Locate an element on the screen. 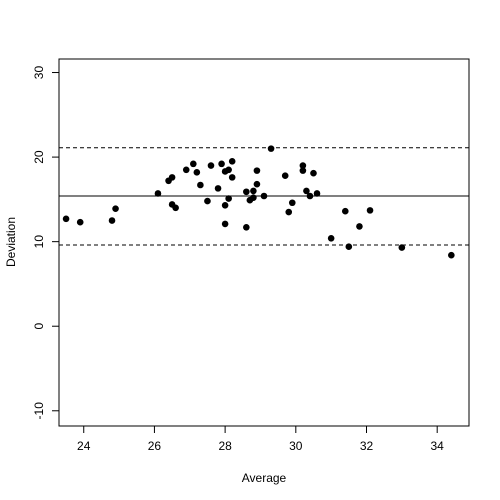 This screenshot has width=500, height=500. y-tick-label: 0 is located at coordinates (39, 326).